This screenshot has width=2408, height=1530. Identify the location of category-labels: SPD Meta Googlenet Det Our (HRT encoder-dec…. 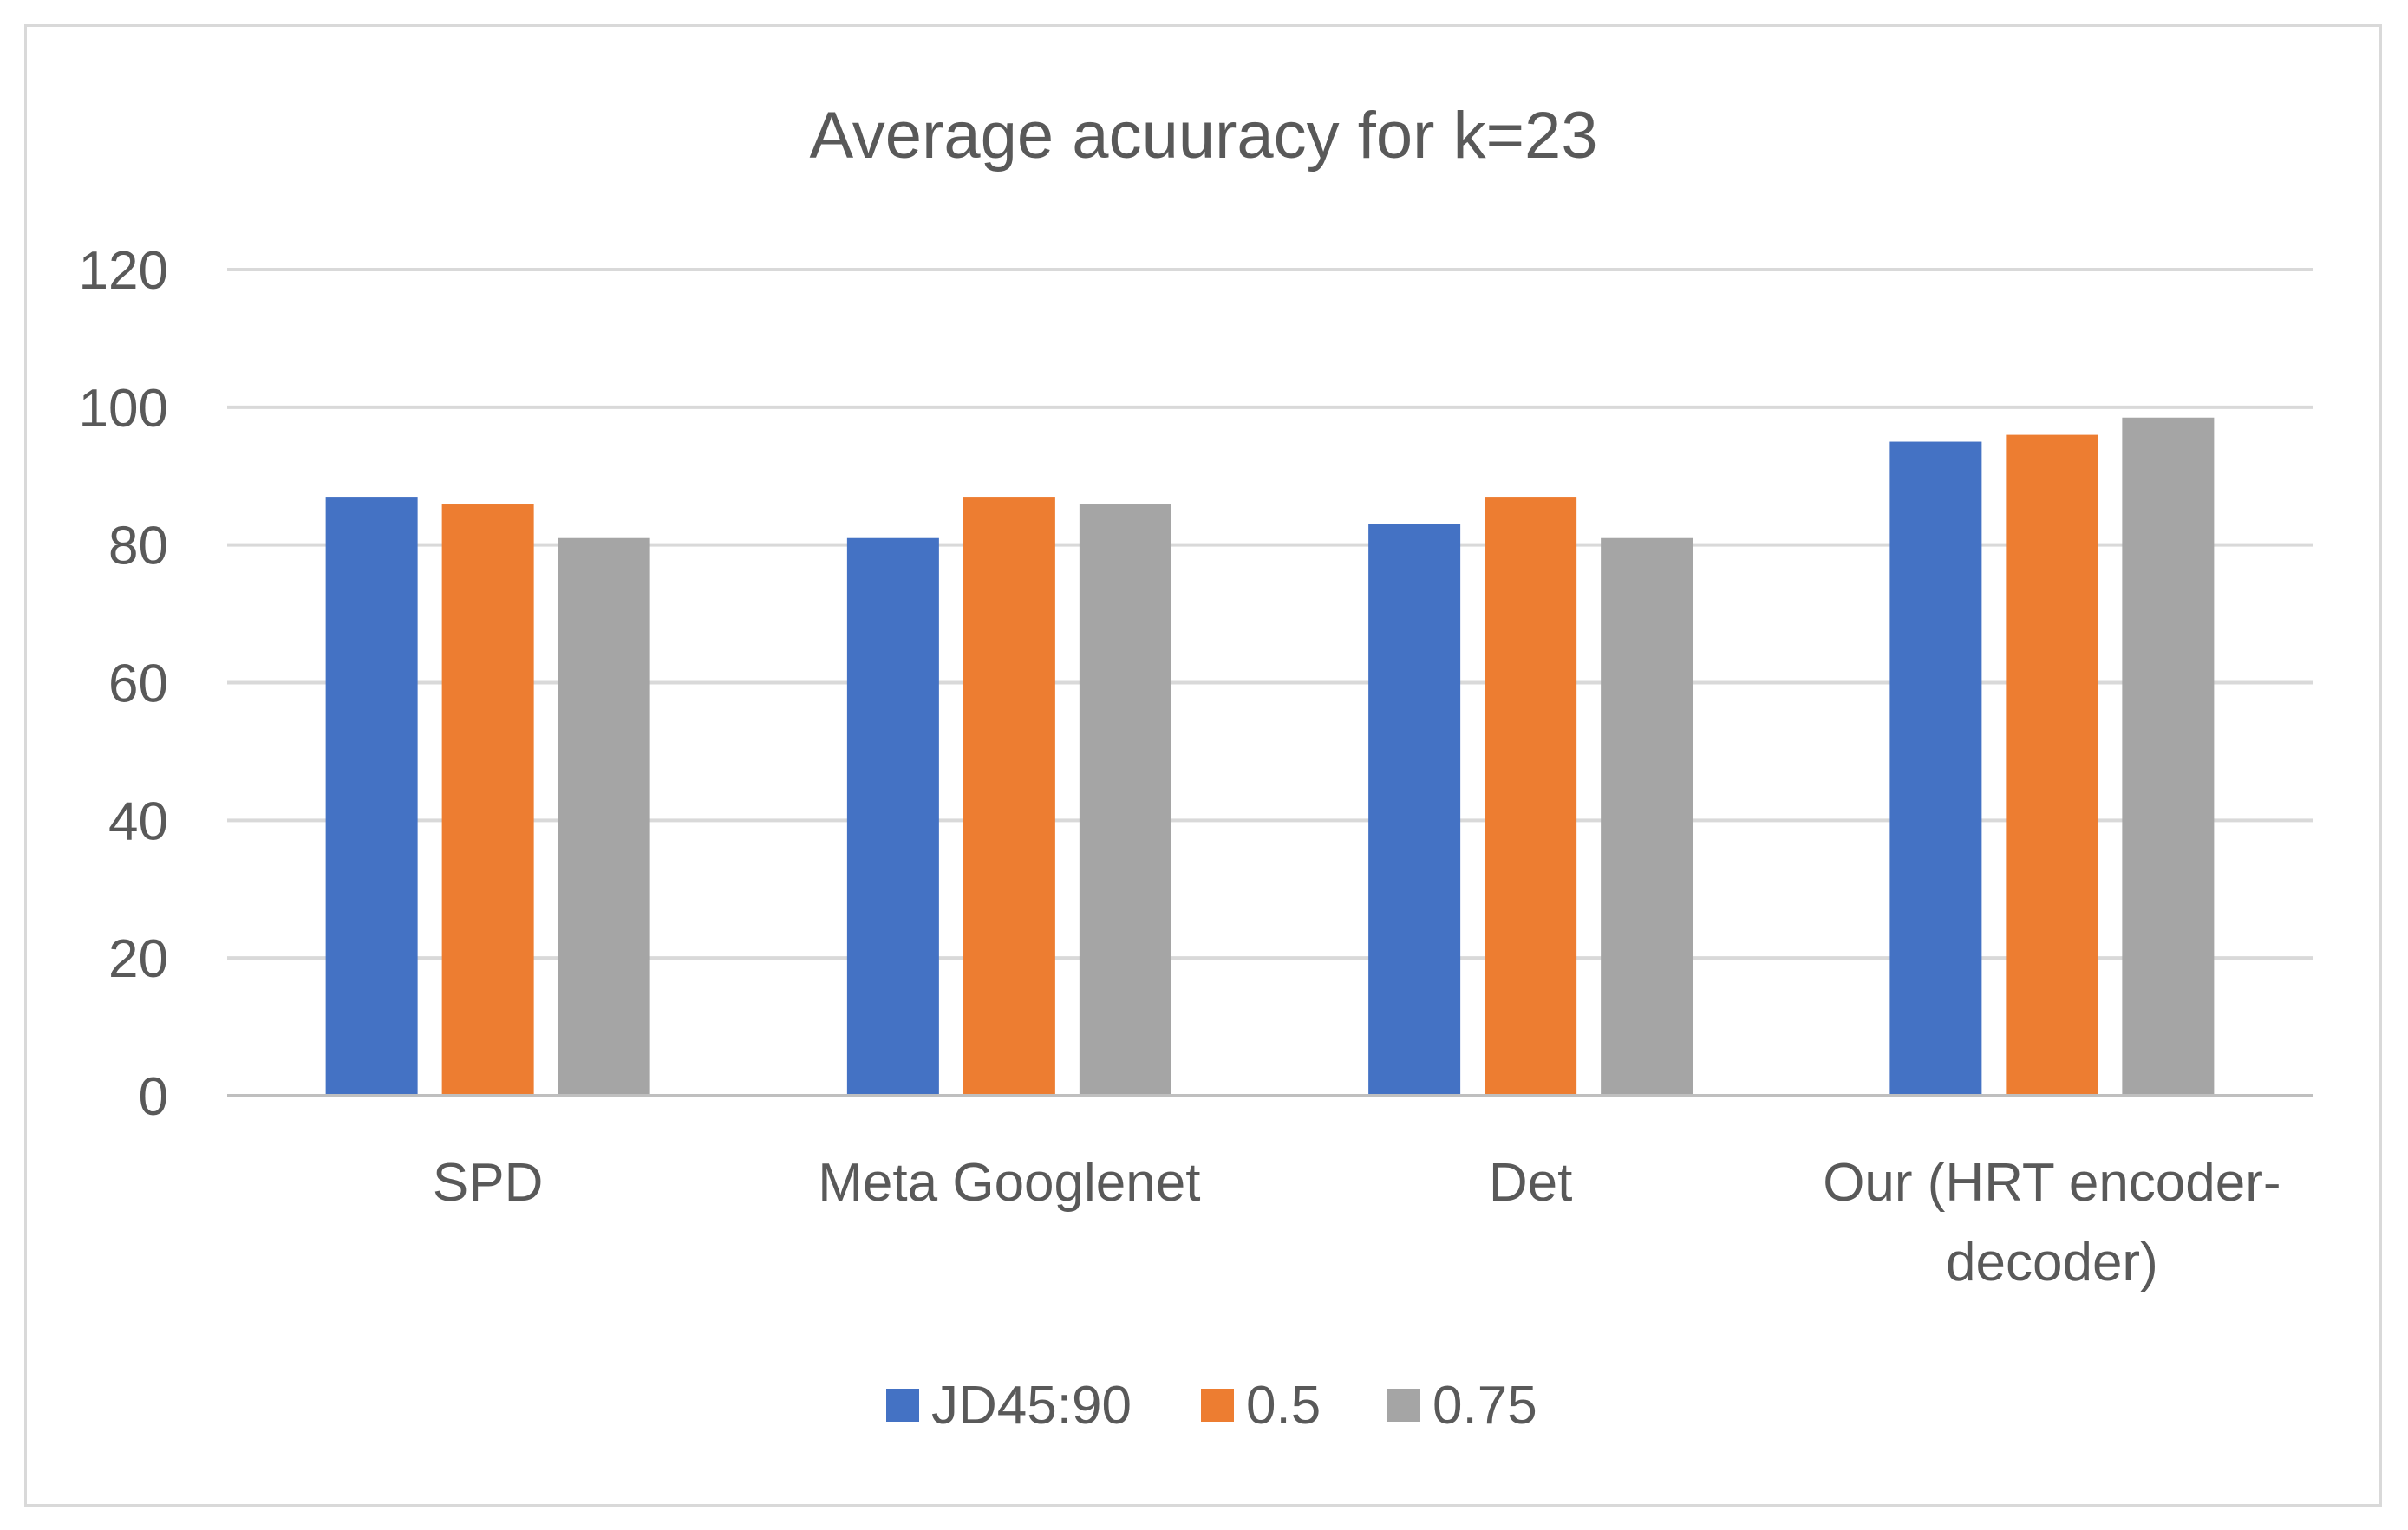
(1357, 1222).